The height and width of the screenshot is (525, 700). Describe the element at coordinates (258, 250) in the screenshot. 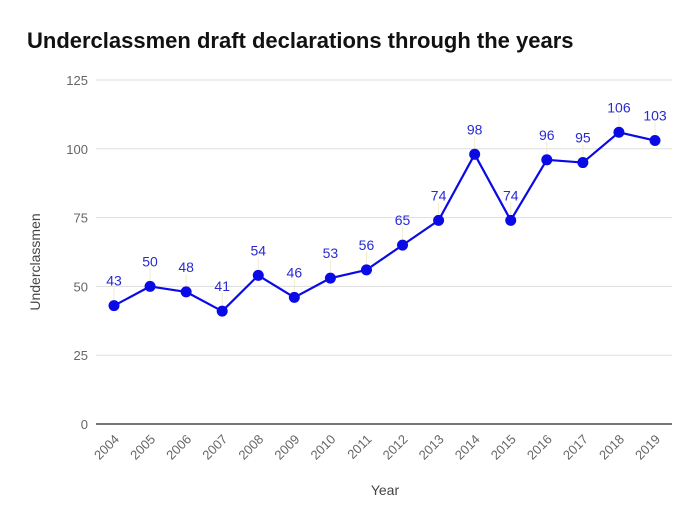

I see `data-label: 54` at that location.